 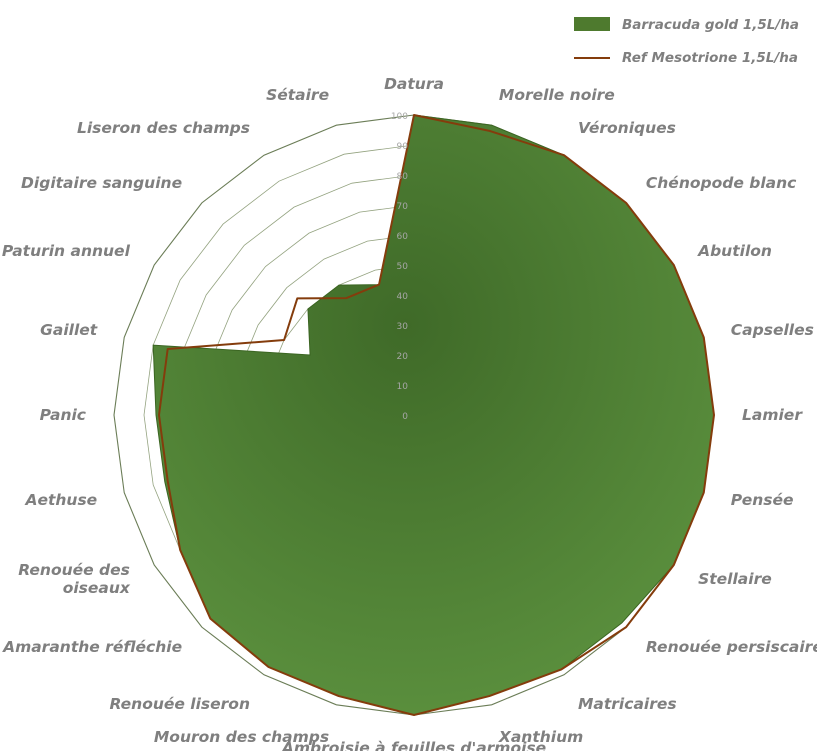 I want to click on tick-label-60: 60, so click(x=403, y=237).